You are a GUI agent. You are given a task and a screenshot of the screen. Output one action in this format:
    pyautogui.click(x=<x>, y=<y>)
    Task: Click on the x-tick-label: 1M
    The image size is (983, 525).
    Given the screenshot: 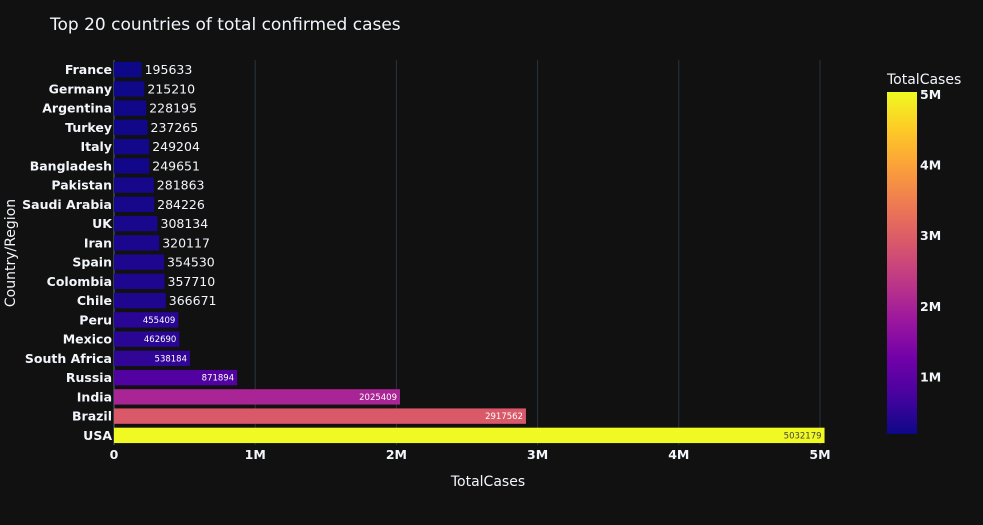 What is the action you would take?
    pyautogui.click(x=255, y=454)
    